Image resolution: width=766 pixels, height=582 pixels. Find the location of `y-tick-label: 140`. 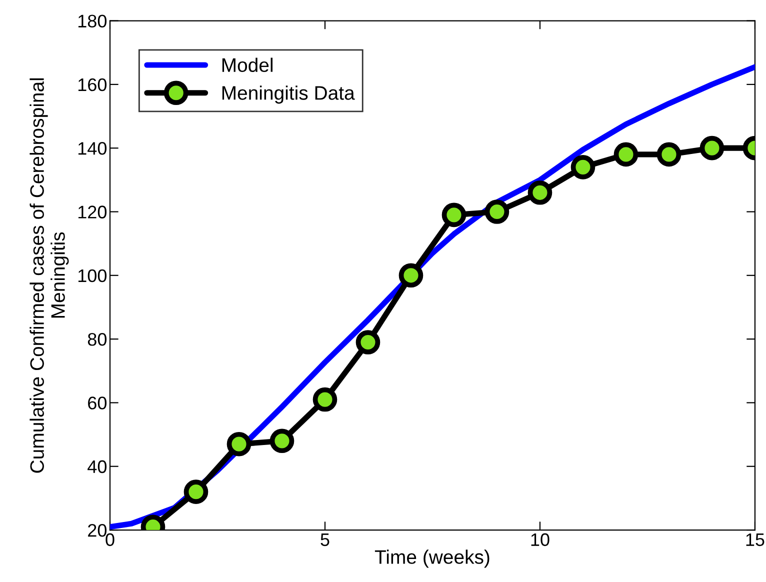

y-tick-label: 140 is located at coordinates (92, 148).